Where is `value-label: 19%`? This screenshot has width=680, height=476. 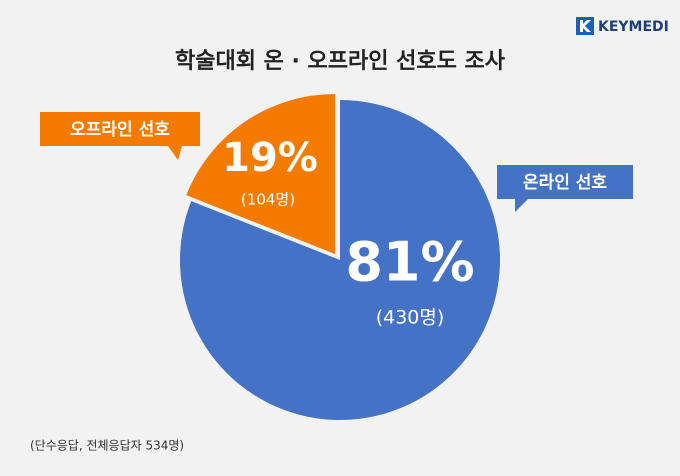 value-label: 19% is located at coordinates (270, 158).